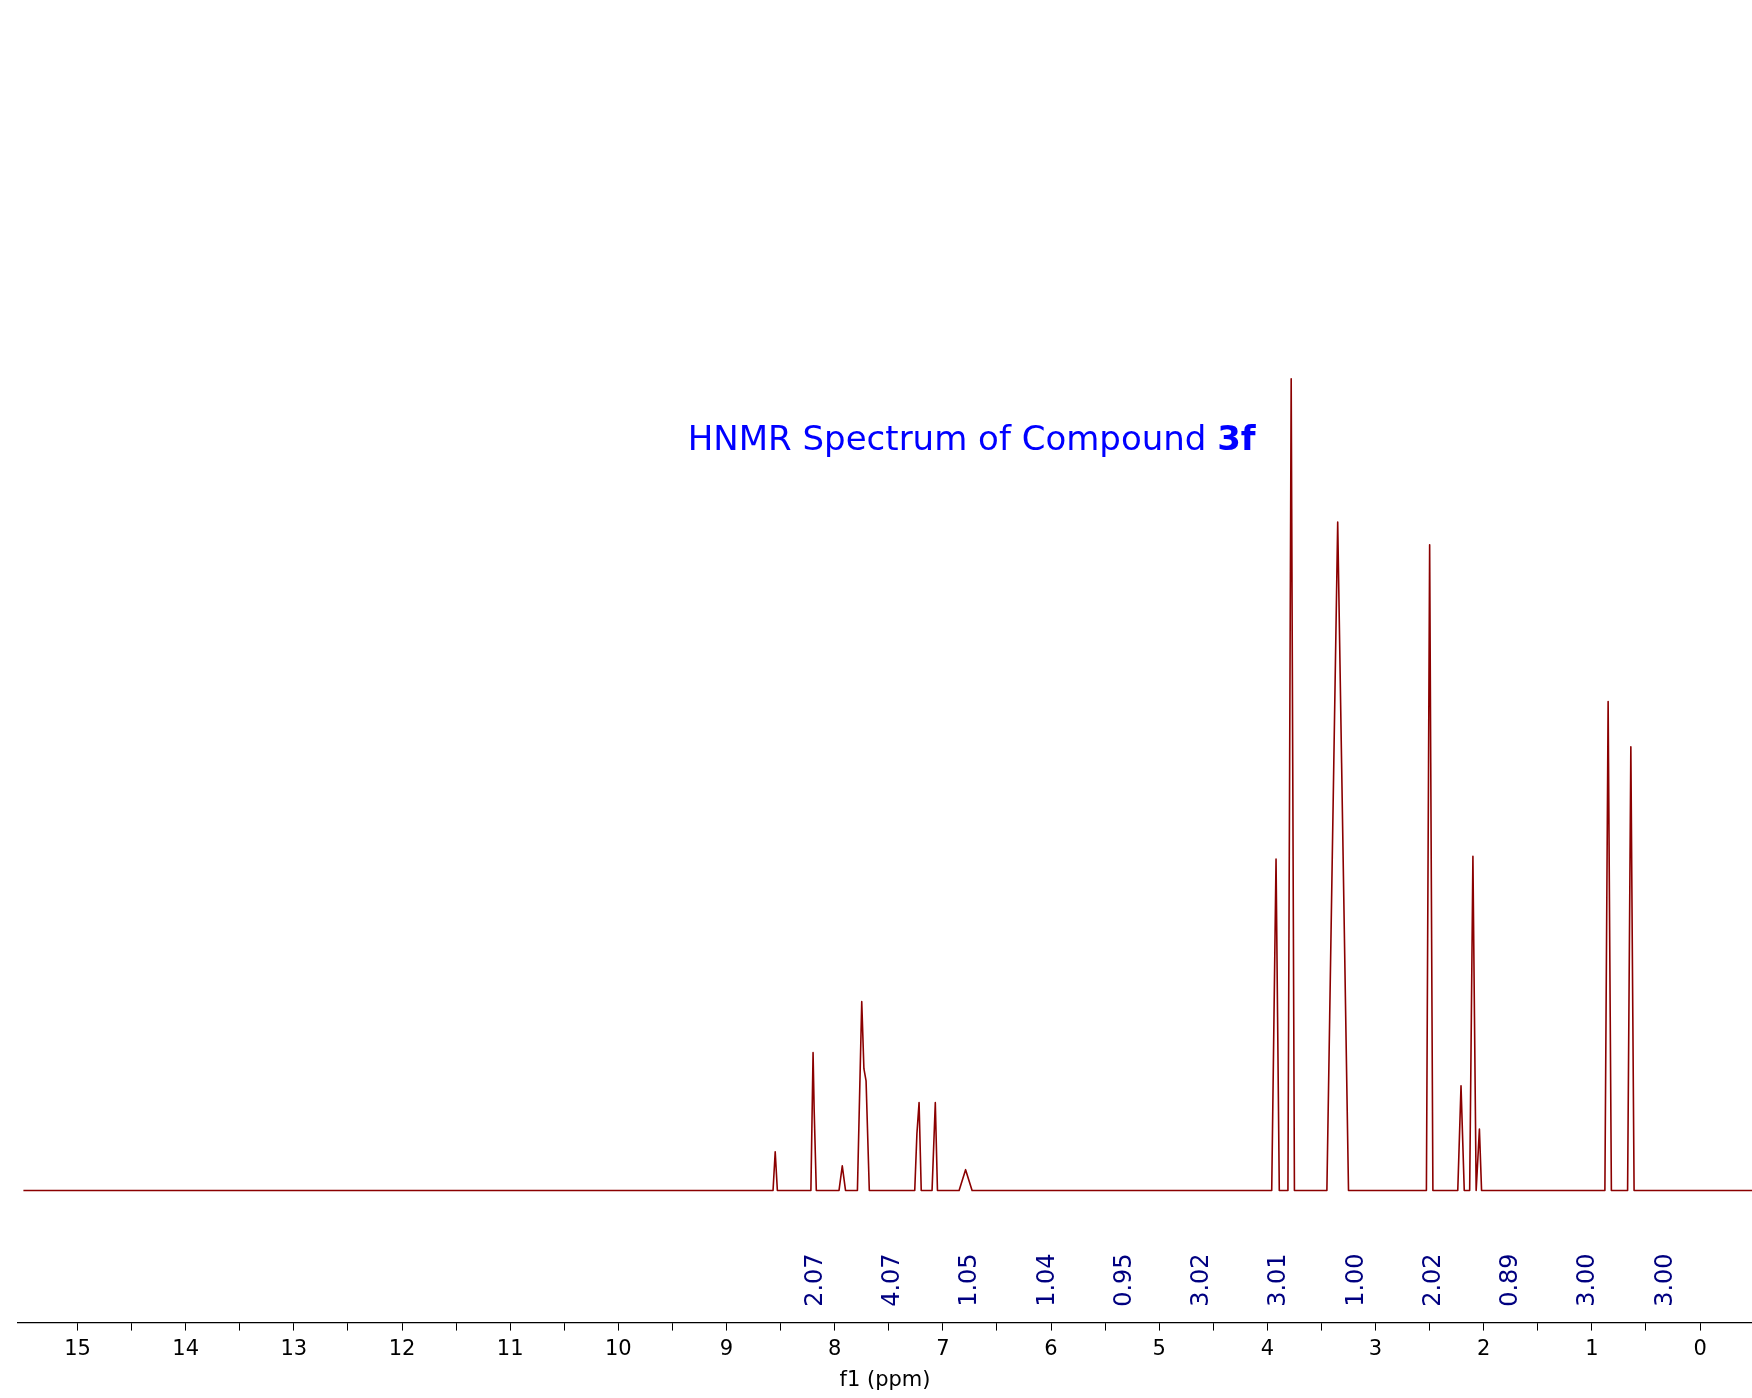 This screenshot has height=1398, width=1752. I want to click on x-tick-label: 4, so click(1267, 1347).